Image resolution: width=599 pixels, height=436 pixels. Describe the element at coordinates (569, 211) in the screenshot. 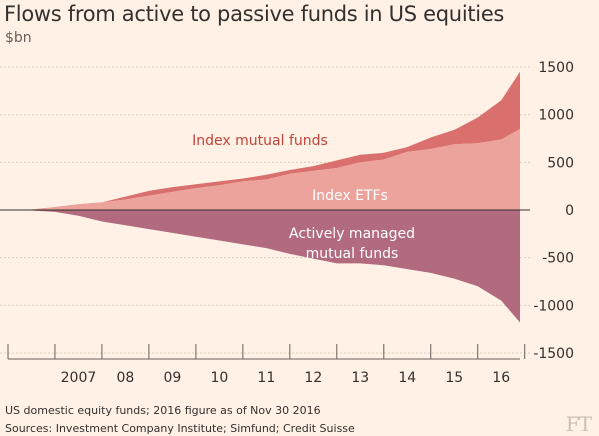

I see `y-tick-label: 0` at that location.